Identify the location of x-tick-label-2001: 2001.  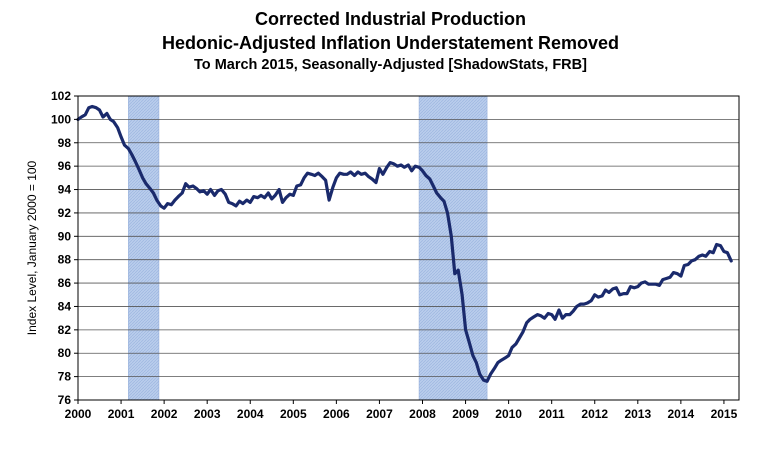
(121, 414).